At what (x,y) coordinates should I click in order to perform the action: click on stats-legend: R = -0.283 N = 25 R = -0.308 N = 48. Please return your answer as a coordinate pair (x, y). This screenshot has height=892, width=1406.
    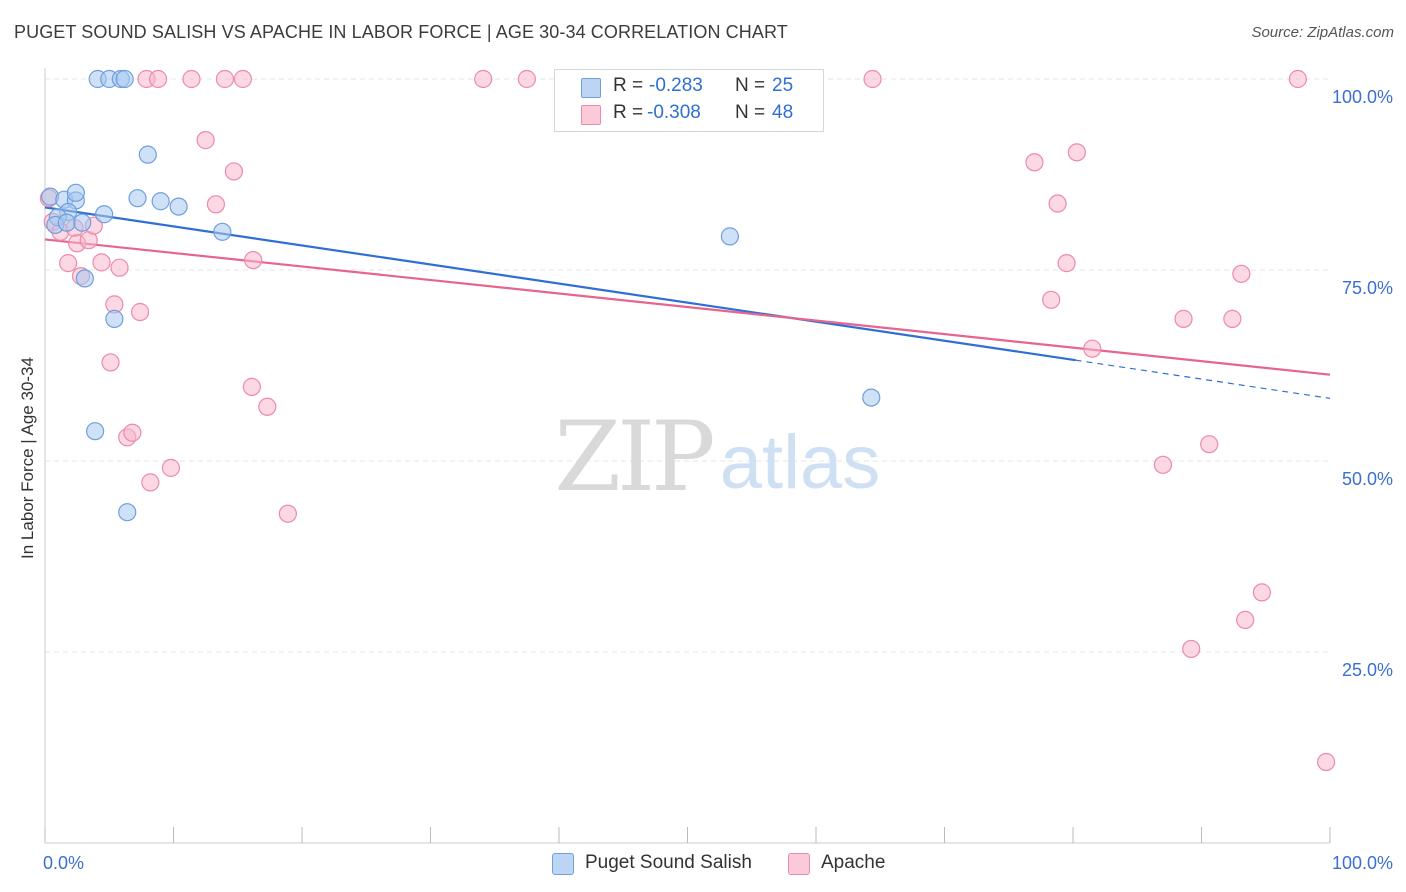
    Looking at the image, I should click on (689, 100).